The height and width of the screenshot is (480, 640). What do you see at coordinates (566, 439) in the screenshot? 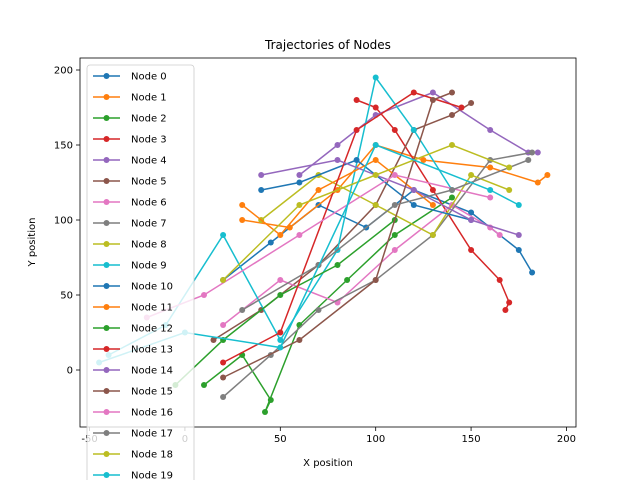
I see `x-tick-label: 200` at bounding box center [566, 439].